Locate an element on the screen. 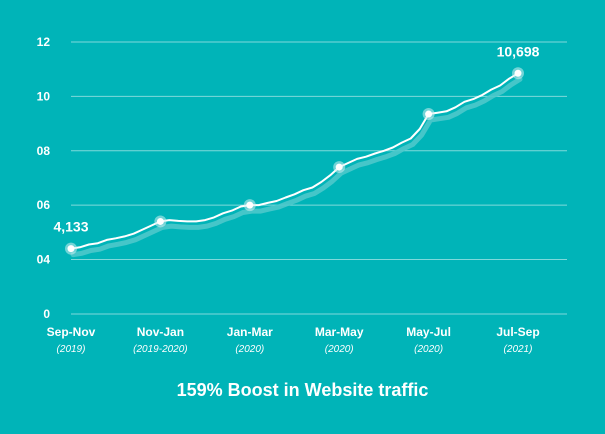 This screenshot has height=434, width=605. x-tick-sublabel: (2019) is located at coordinates (71, 349).